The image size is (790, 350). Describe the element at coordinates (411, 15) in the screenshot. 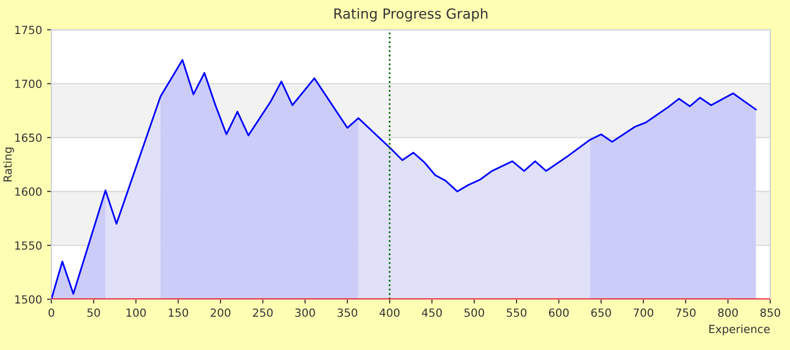

I see `chart-title: Rating Progress Graph` at that location.